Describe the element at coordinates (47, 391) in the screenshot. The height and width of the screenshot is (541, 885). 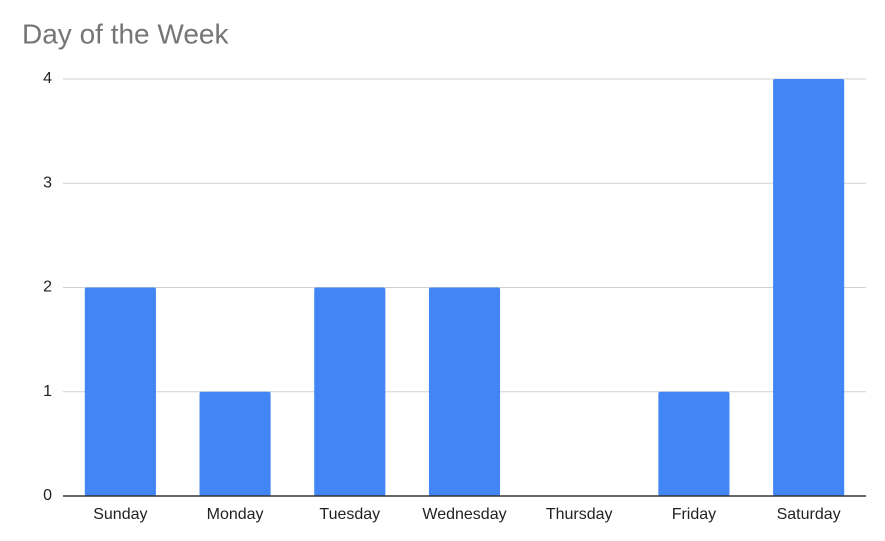
I see `y-tick-label: 1` at that location.